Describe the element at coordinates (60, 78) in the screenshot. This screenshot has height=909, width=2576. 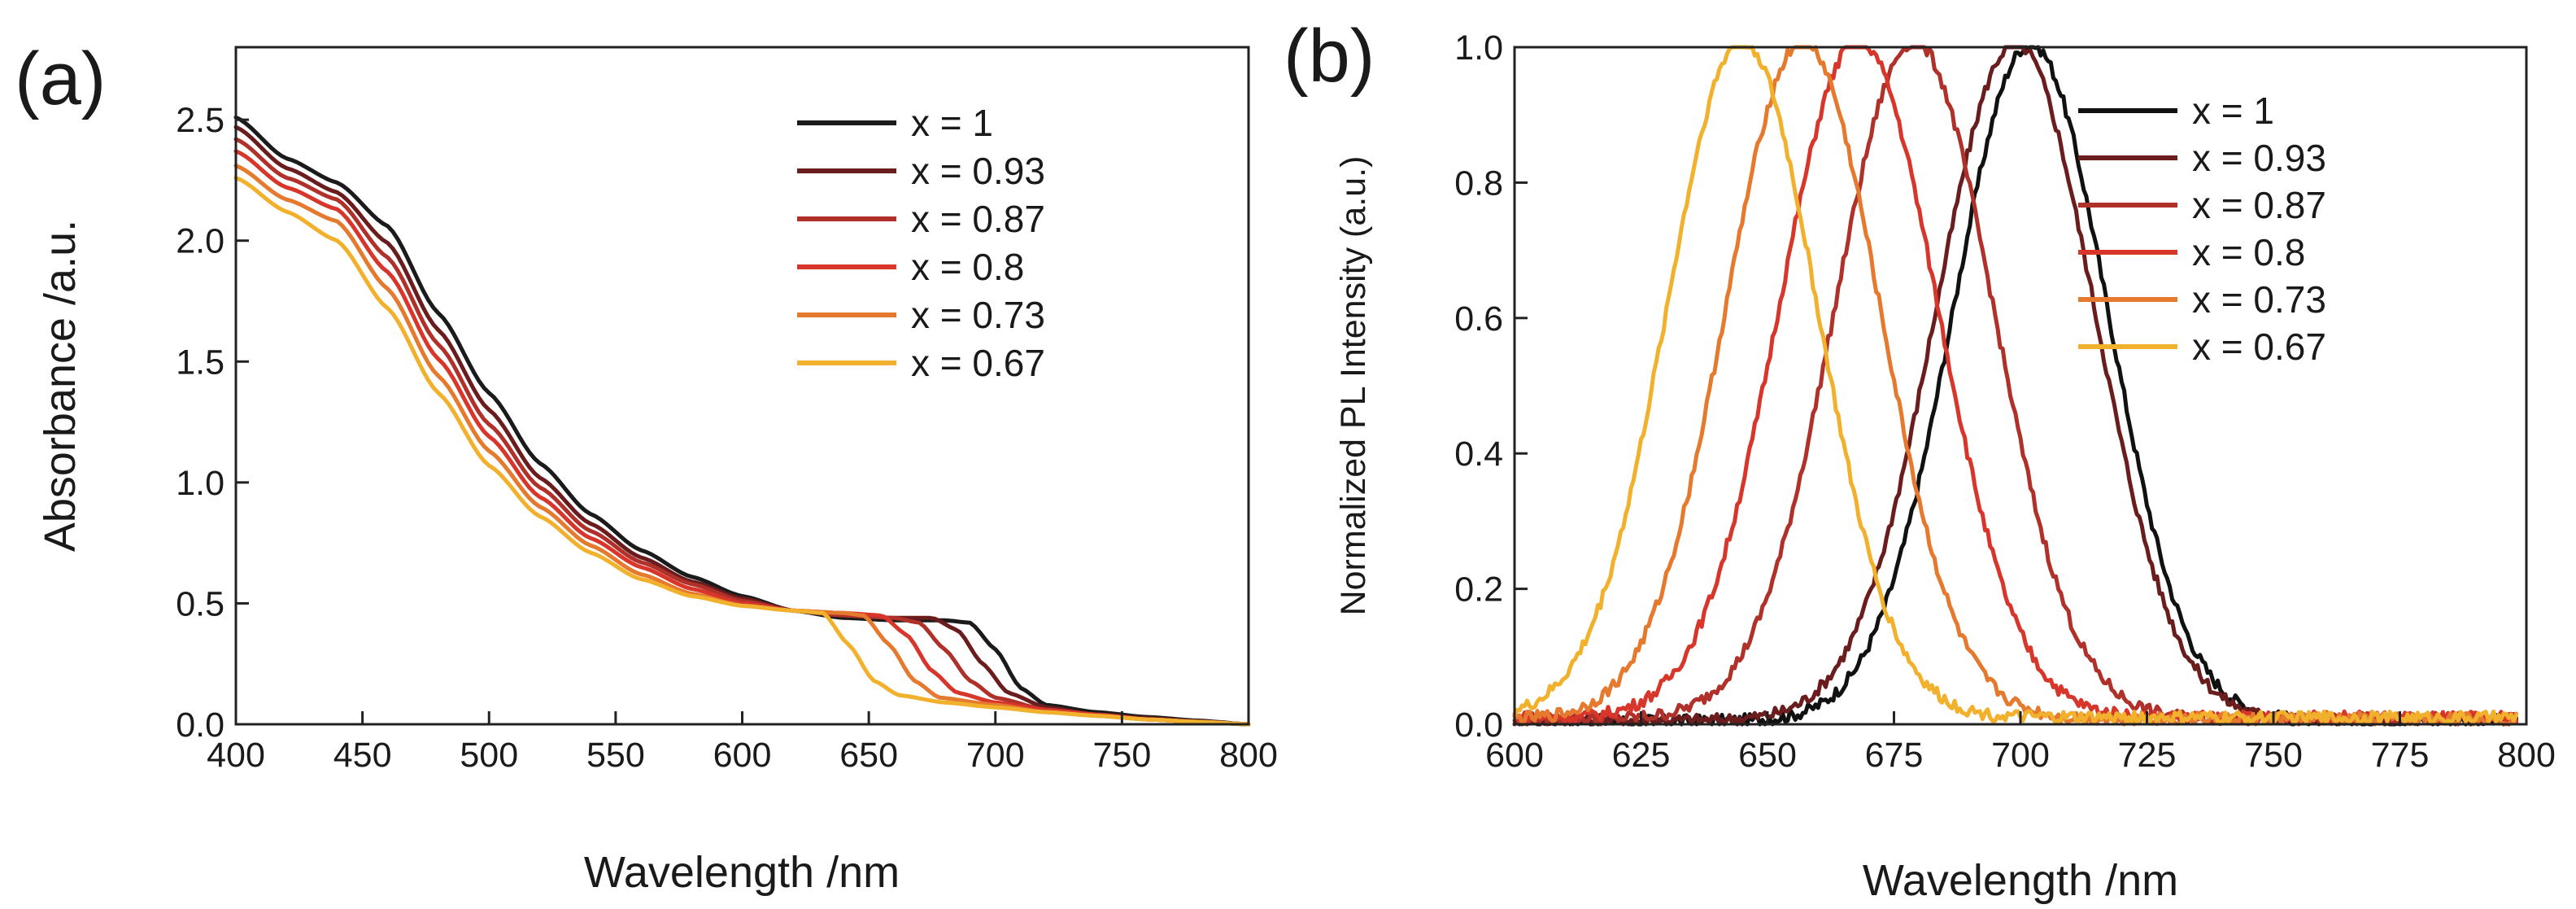
I see `panel-a-label: (a)` at that location.